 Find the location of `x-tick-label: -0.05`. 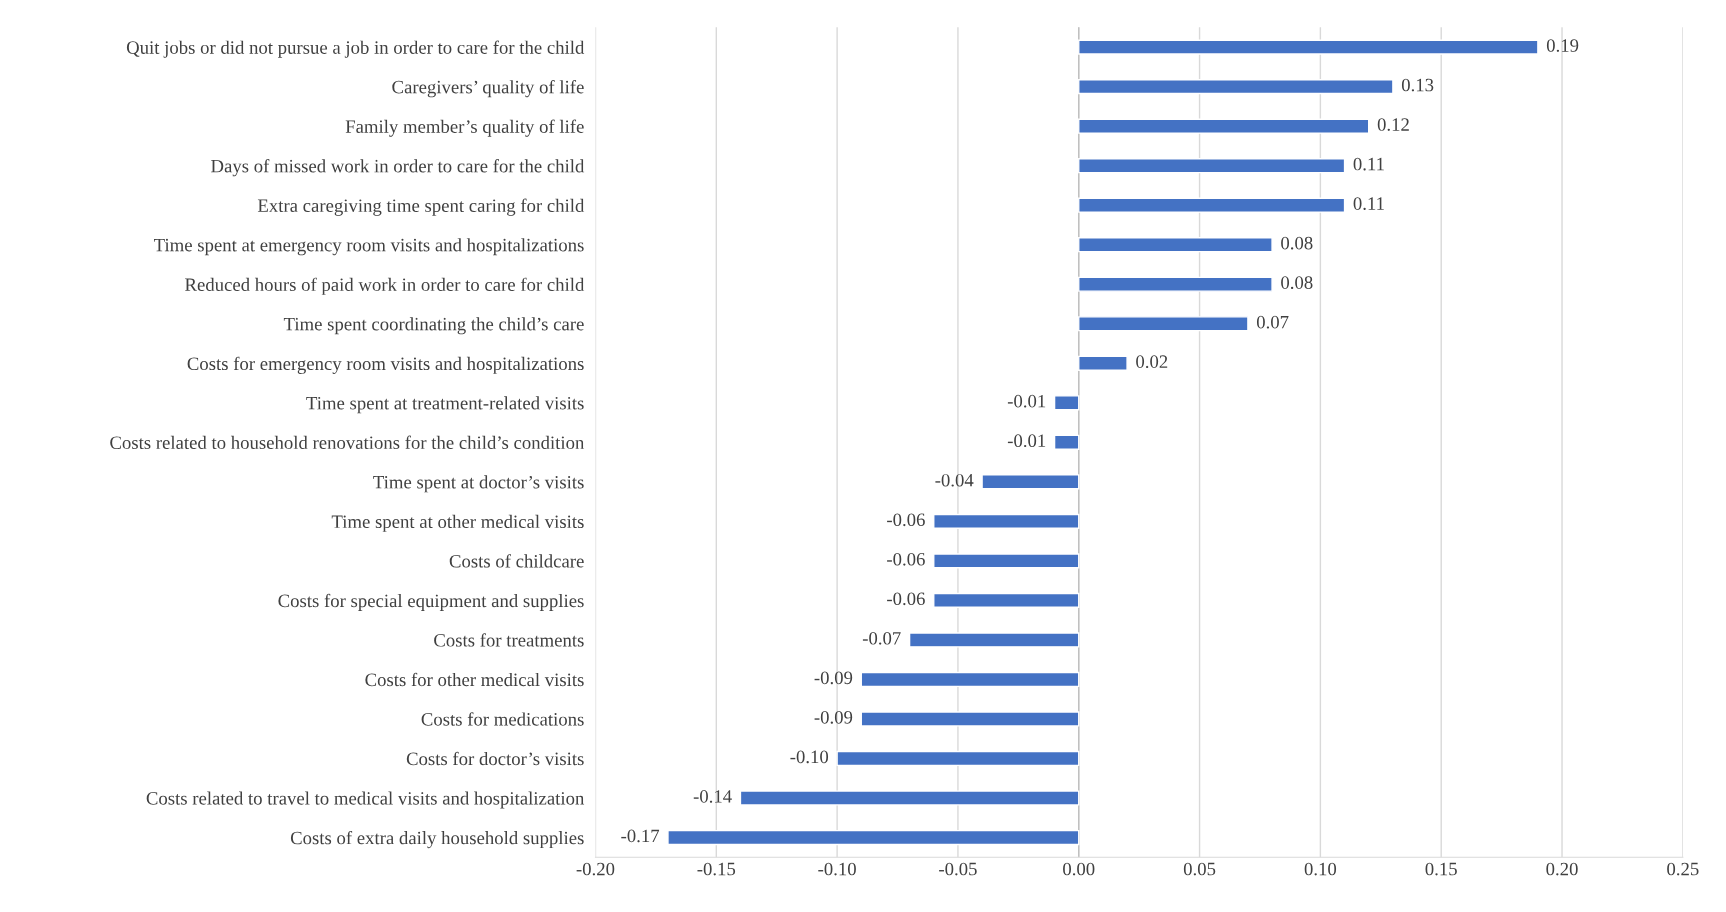

x-tick-label: -0.05 is located at coordinates (958, 869).